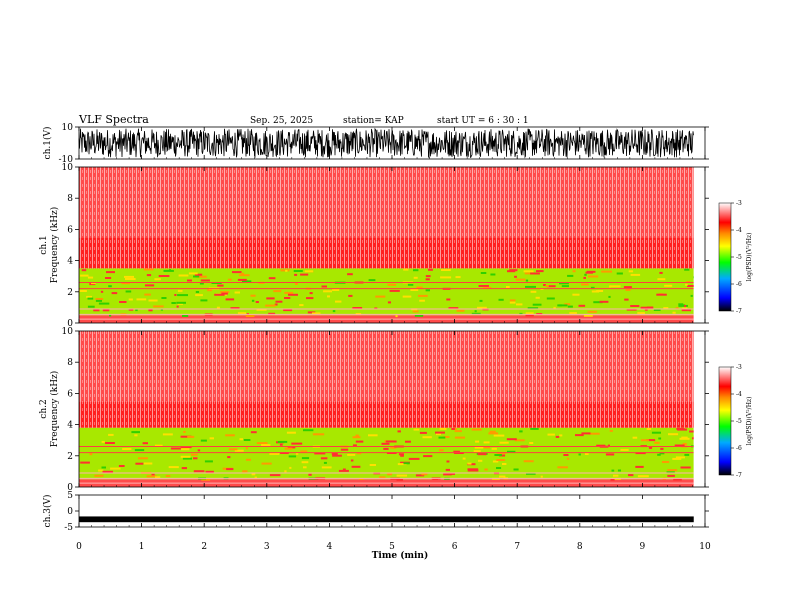 This screenshot has height=612, width=792. What do you see at coordinates (44, 244) in the screenshot?
I see `ch1-spectrogram-ylabel: ch.1` at bounding box center [44, 244].